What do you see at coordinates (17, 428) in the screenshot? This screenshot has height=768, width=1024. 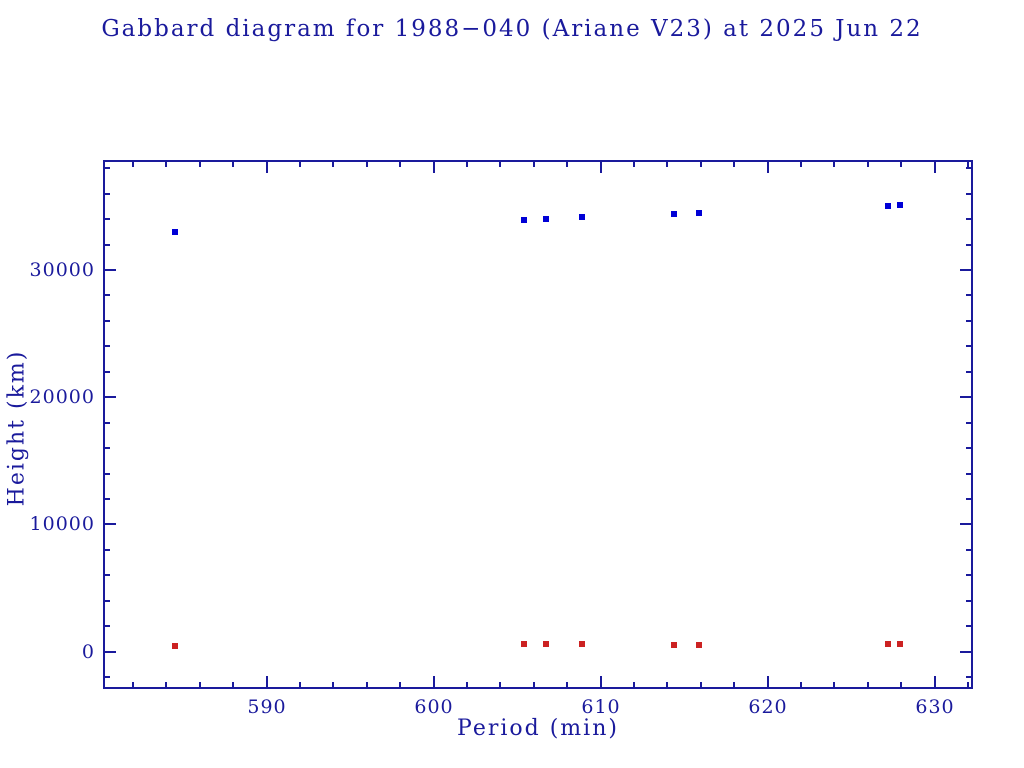 I see `y-axis-label: Height (km)` at bounding box center [17, 428].